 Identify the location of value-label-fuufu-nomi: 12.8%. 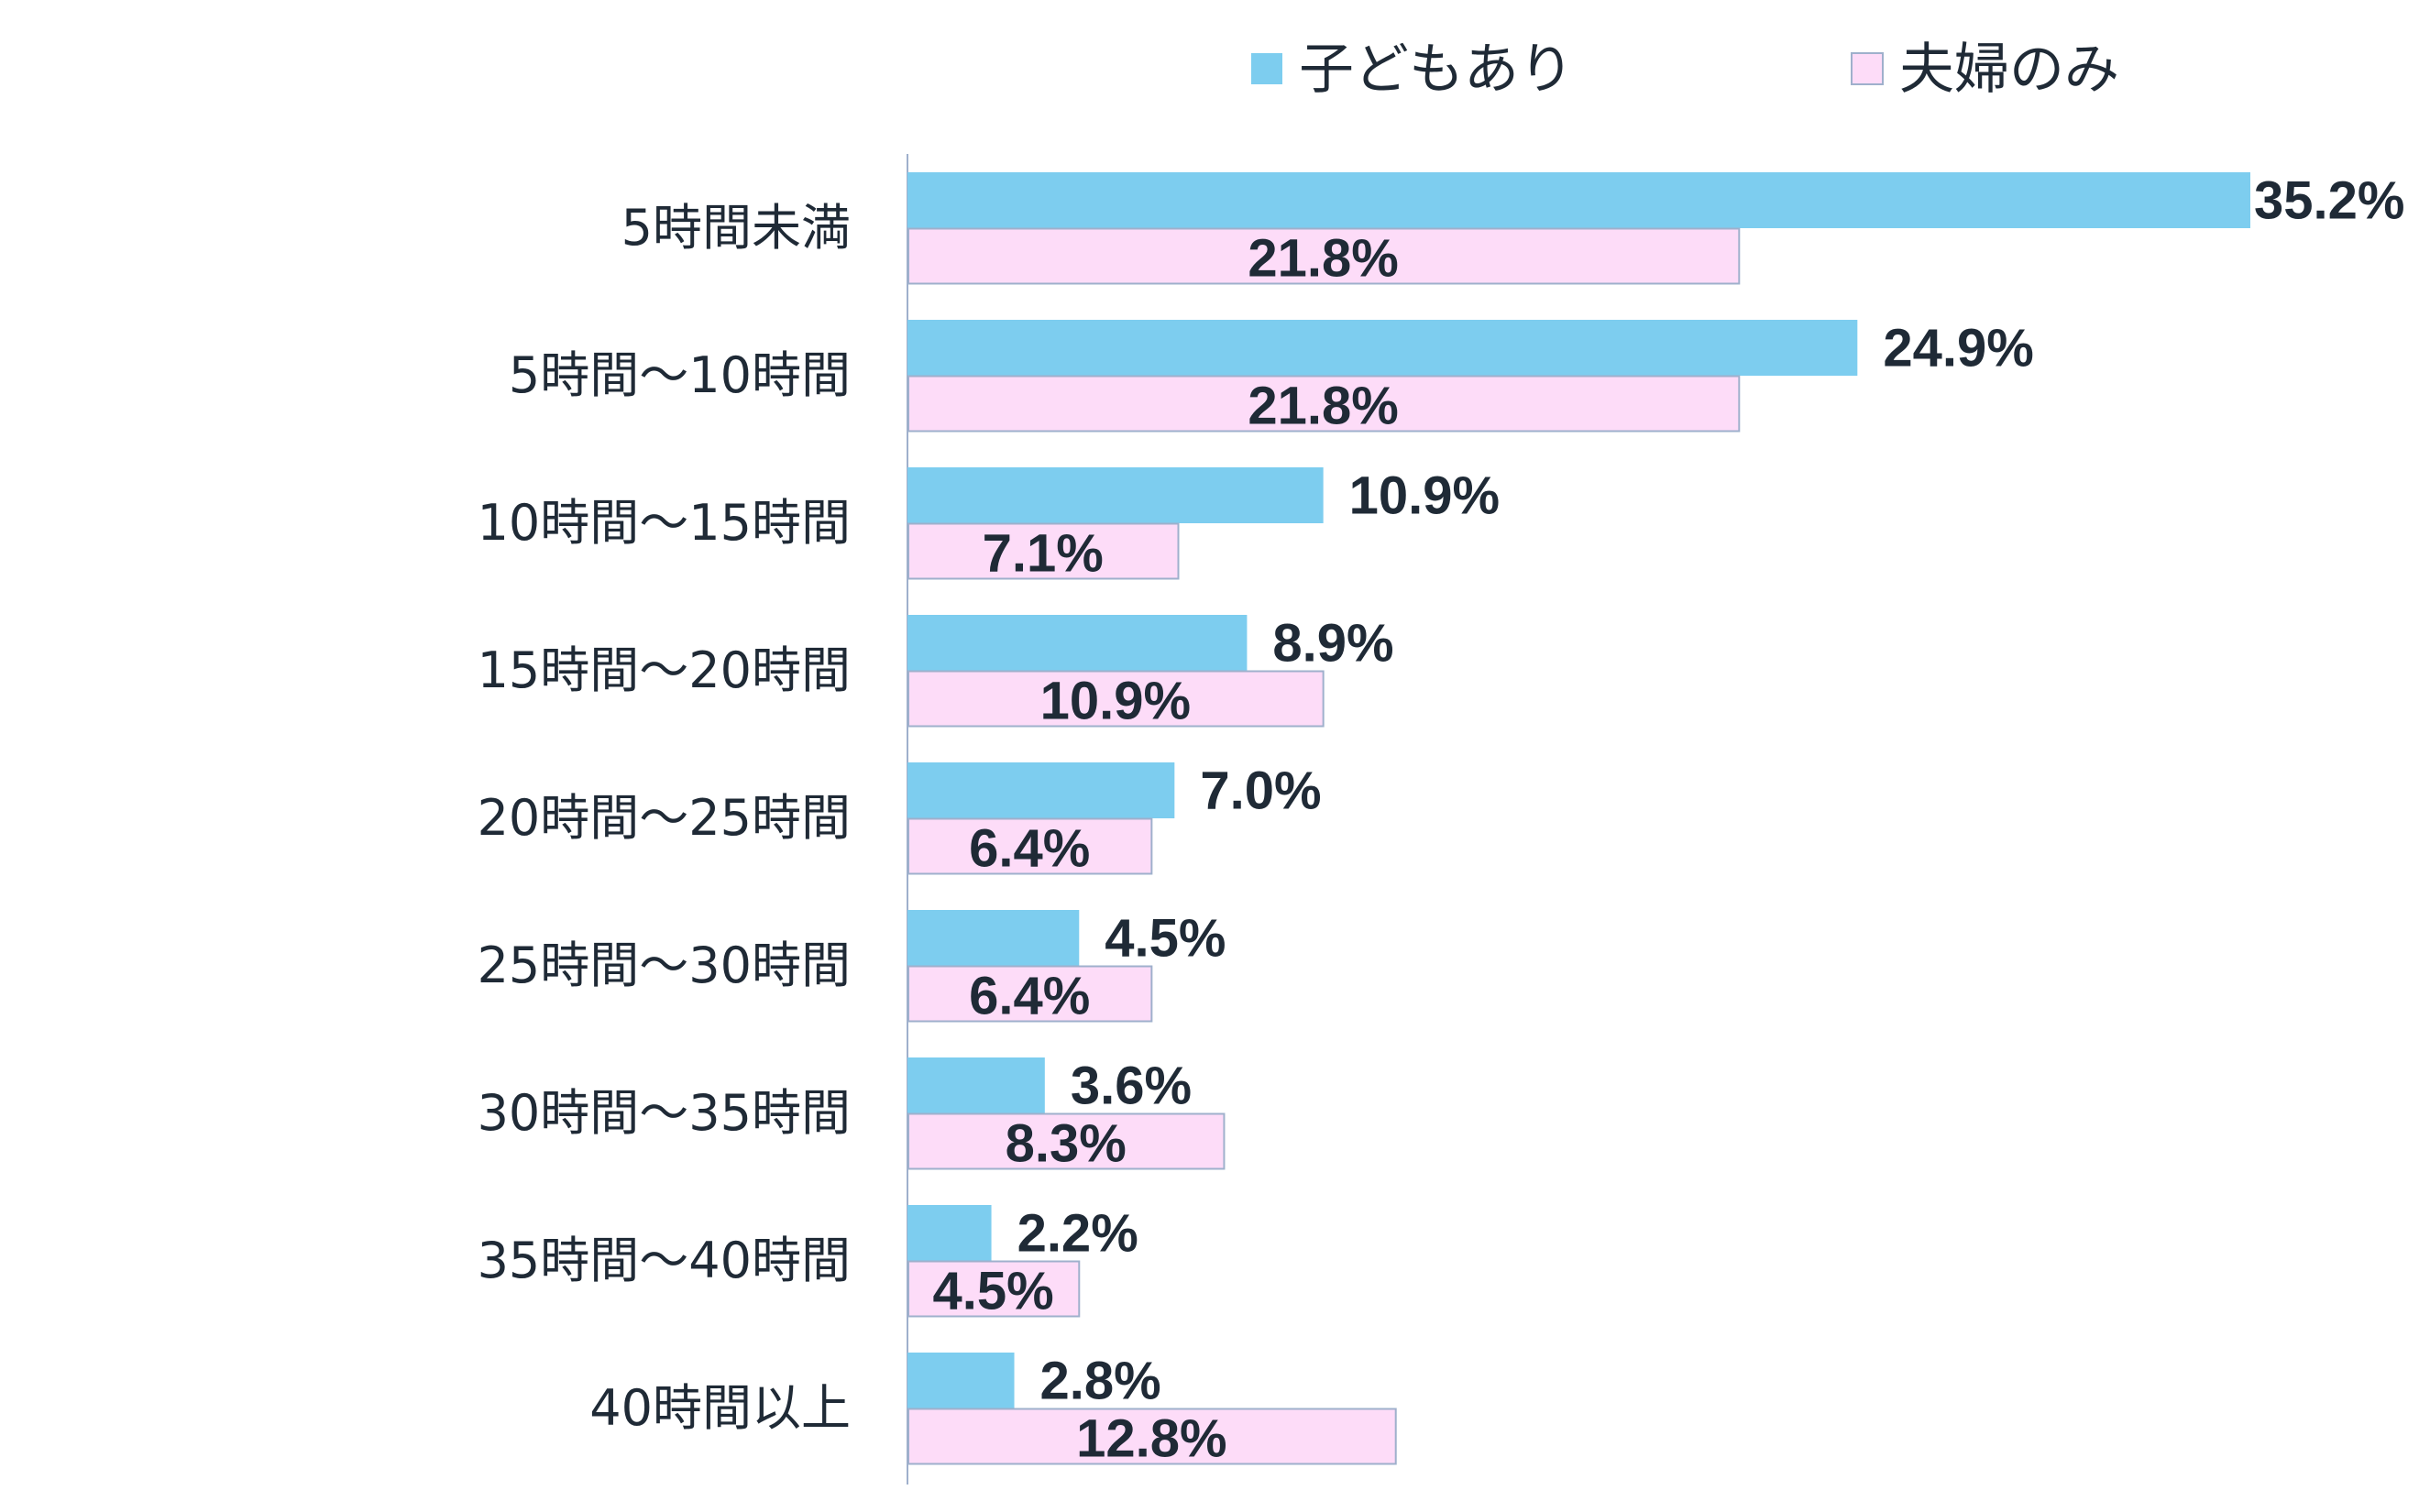
(1151, 1439).